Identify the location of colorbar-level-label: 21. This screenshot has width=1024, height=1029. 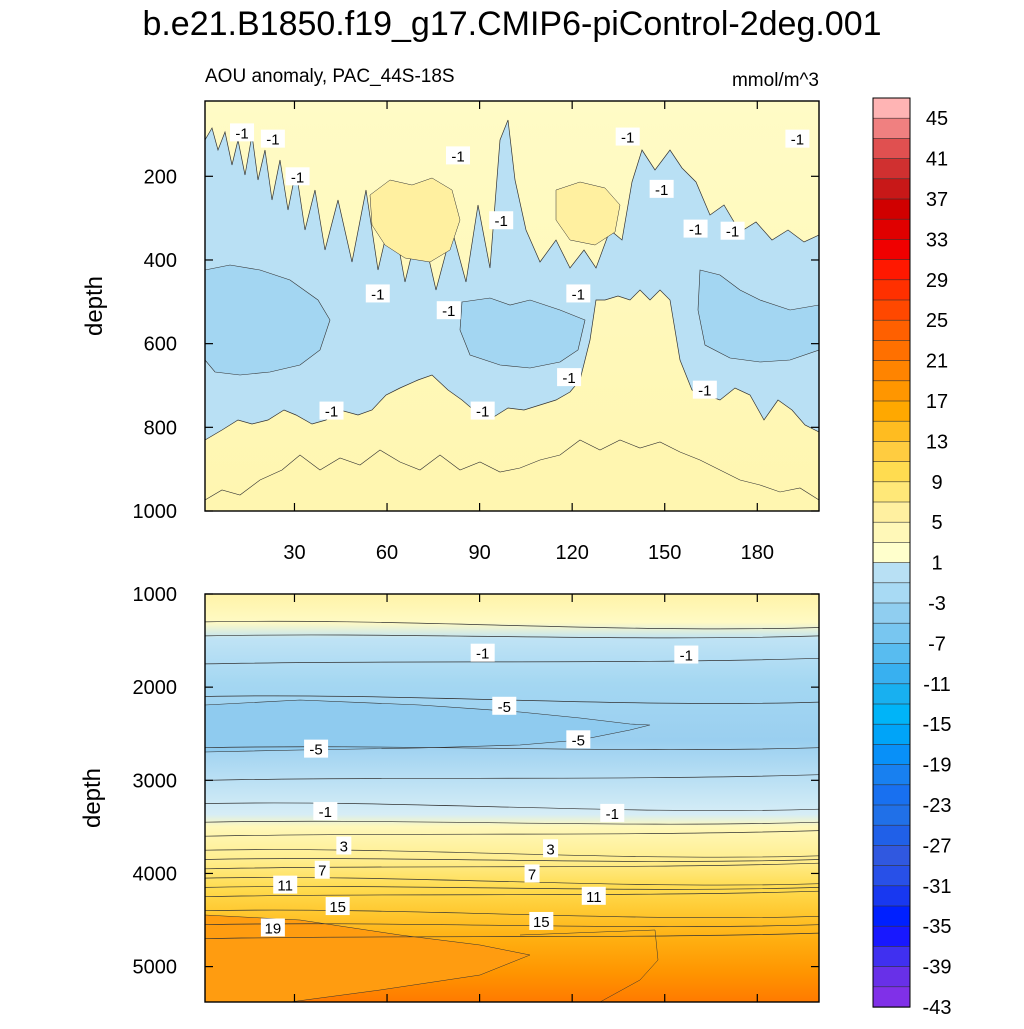
(937, 362).